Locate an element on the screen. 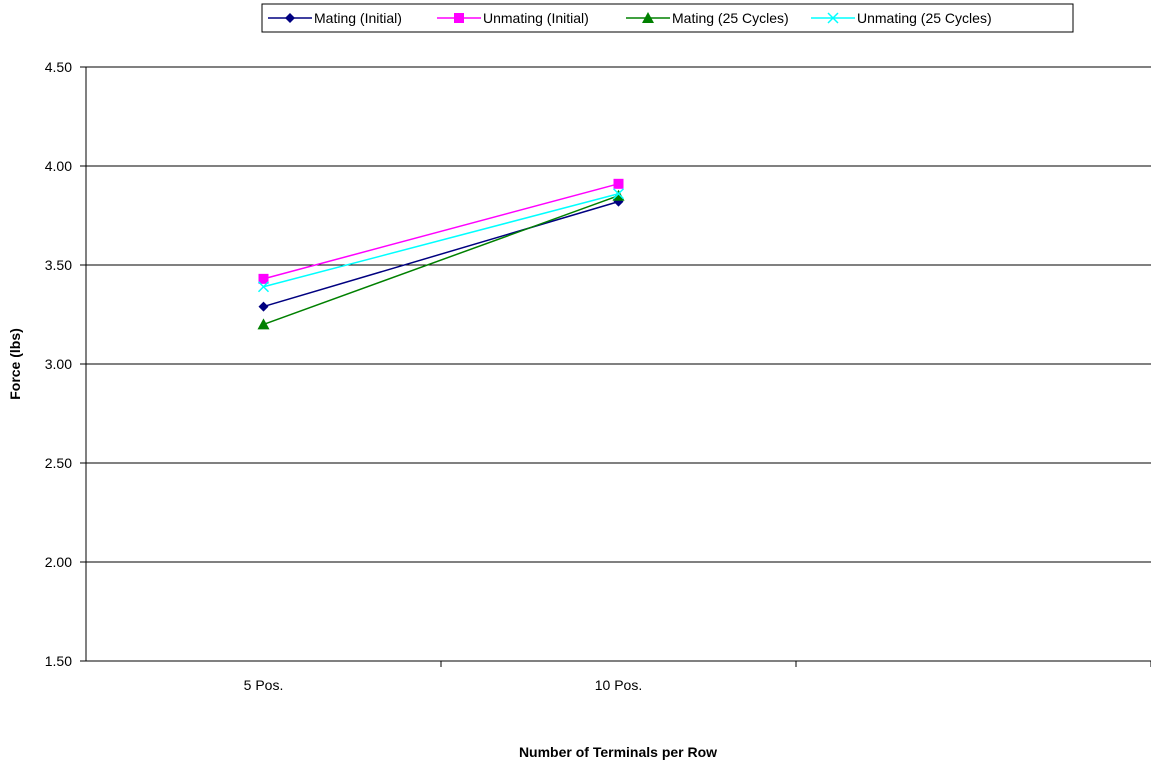 Image resolution: width=1151 pixels, height=767 pixels. y-tick-label: 4.50 is located at coordinates (58, 67).